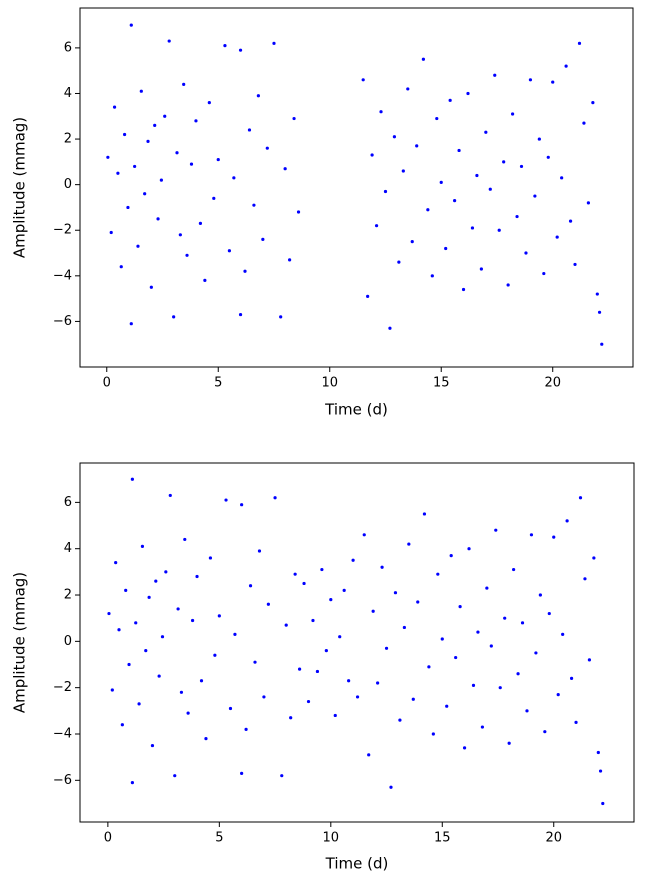 The height and width of the screenshot is (878, 647). What do you see at coordinates (442, 838) in the screenshot?
I see `x-tick-label: 15` at bounding box center [442, 838].